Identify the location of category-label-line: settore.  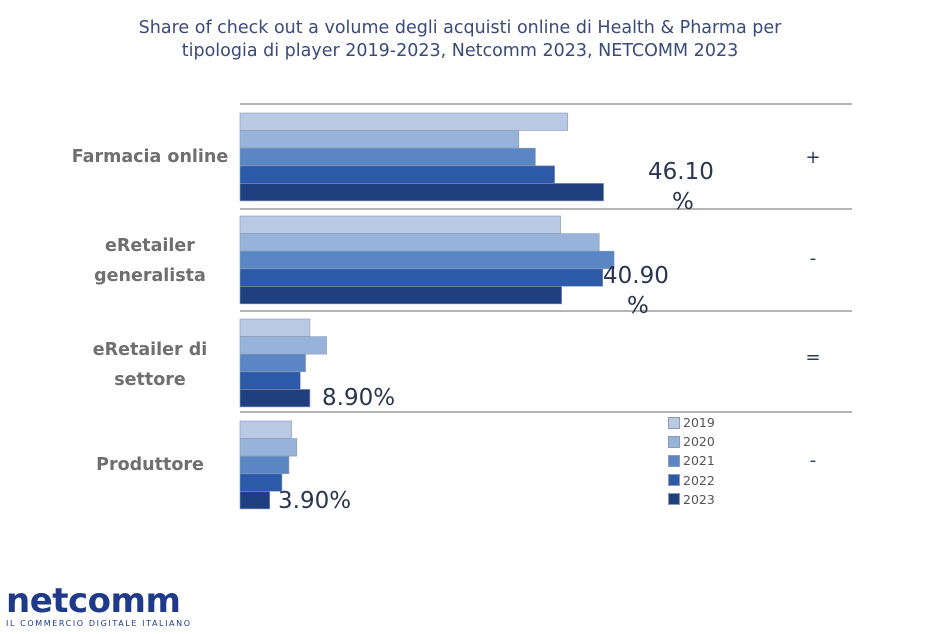
(150, 380).